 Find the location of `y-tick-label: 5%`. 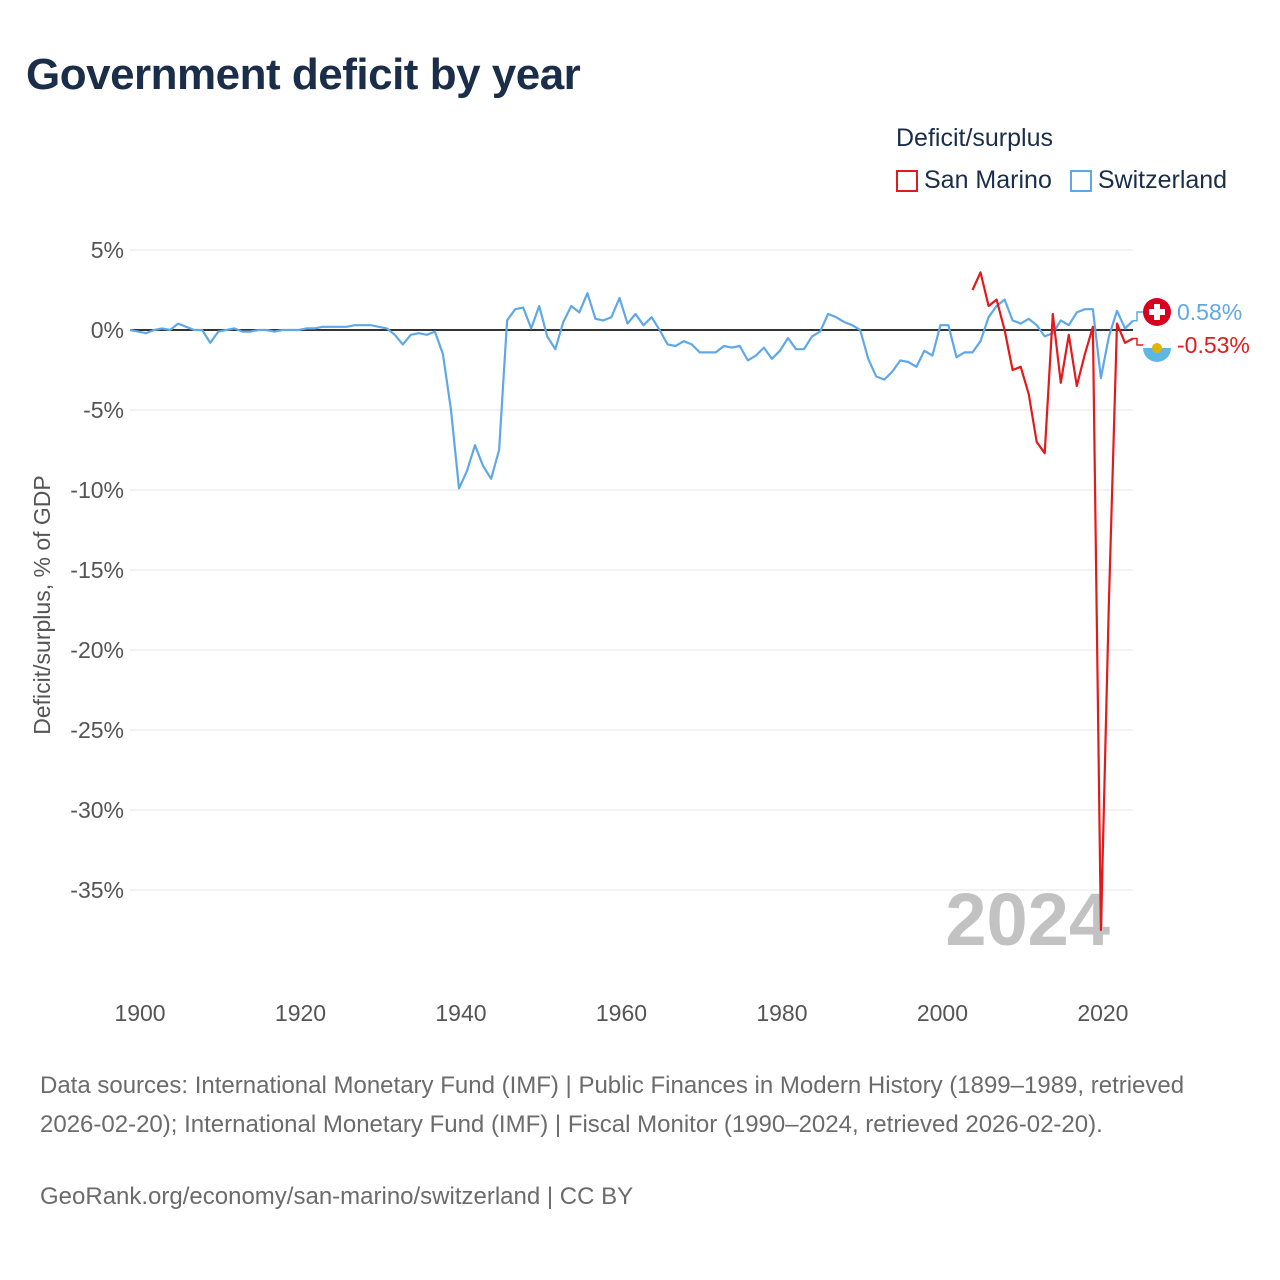

y-tick-label: 5% is located at coordinates (107, 250).